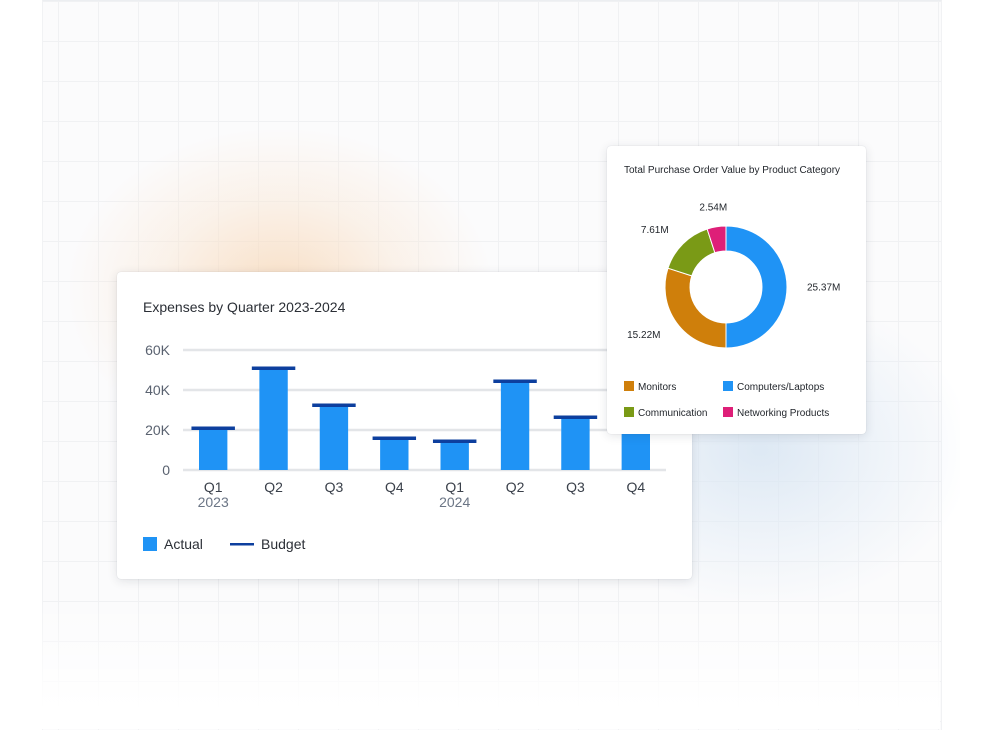 Image resolution: width=1000 pixels, height=730 pixels. Describe the element at coordinates (158, 430) in the screenshot. I see `y-tick-label: 20K` at that location.